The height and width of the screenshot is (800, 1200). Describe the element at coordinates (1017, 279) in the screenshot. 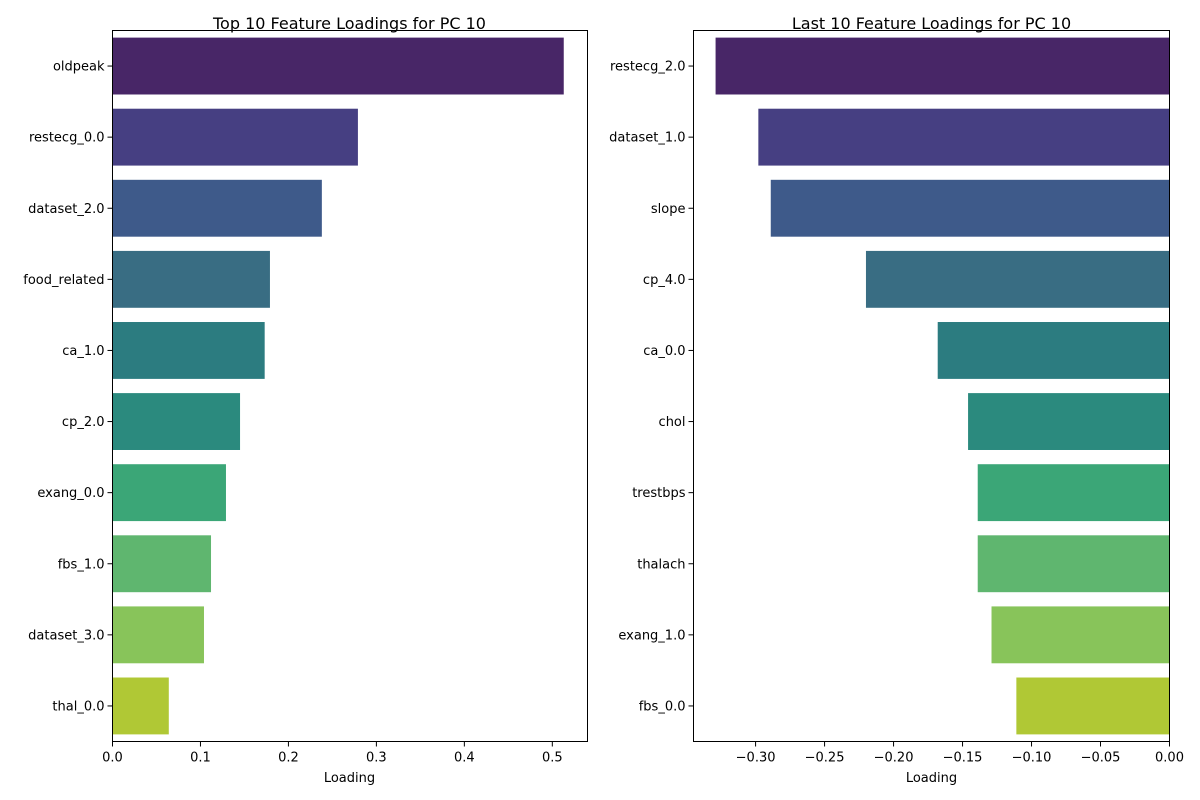

I see `right-chart-bar-cp_4.0` at that location.